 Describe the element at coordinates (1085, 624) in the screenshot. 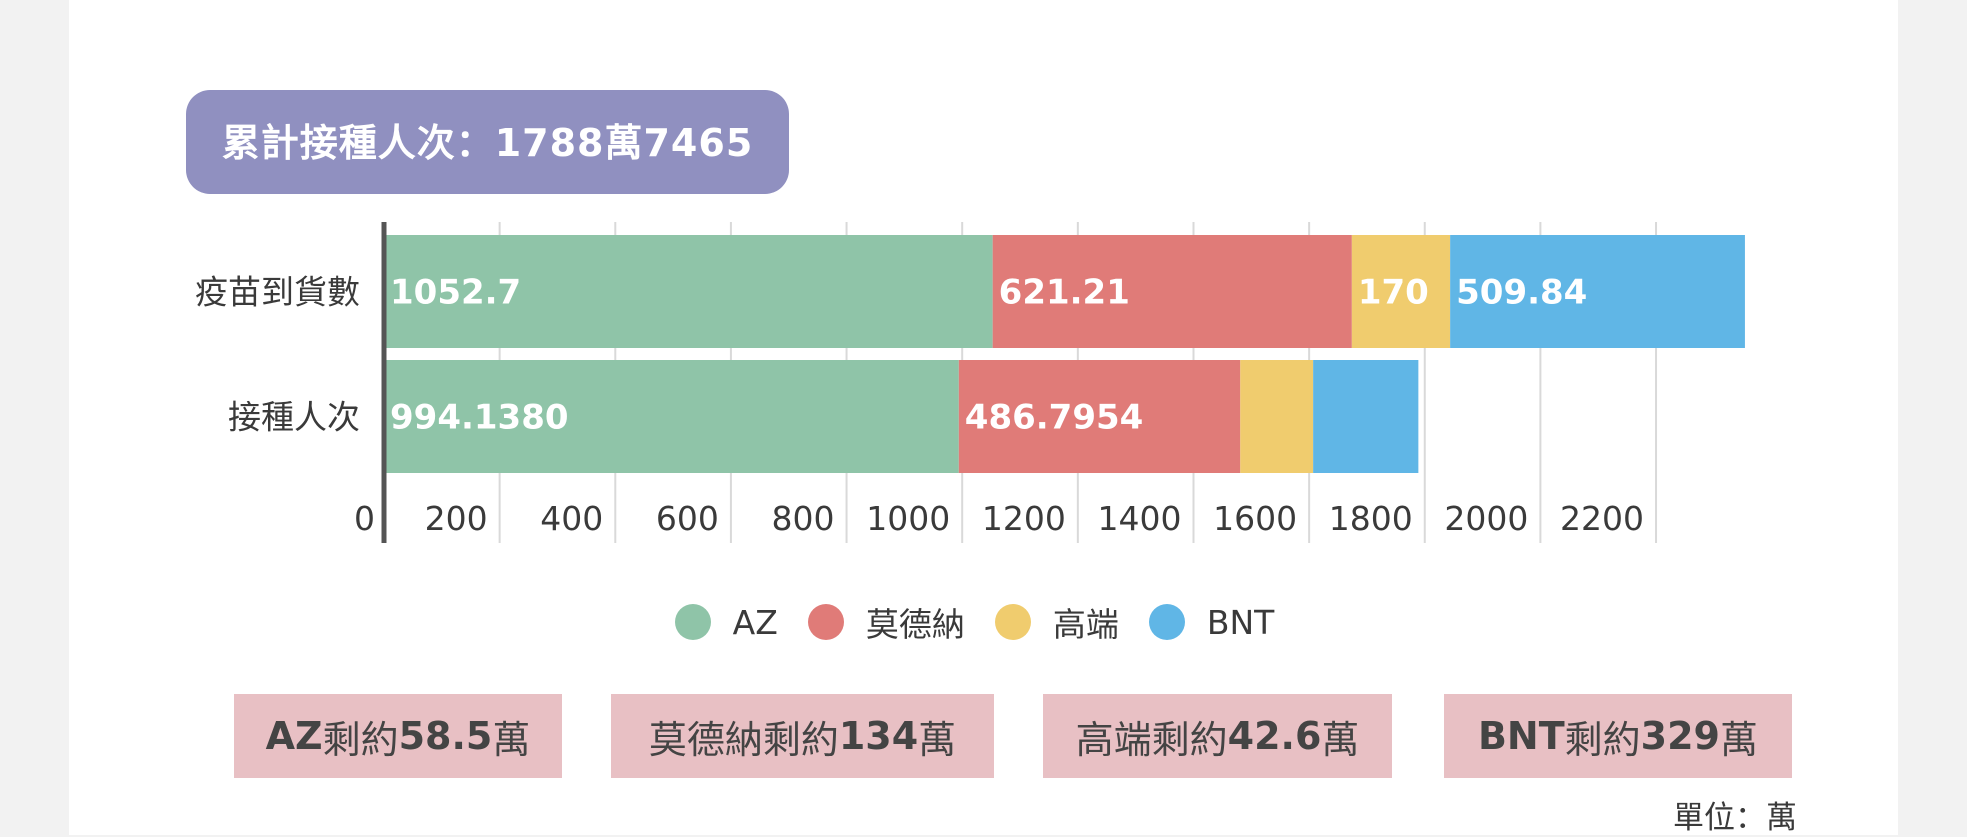

I see `legend-label-medigen: 高端` at that location.